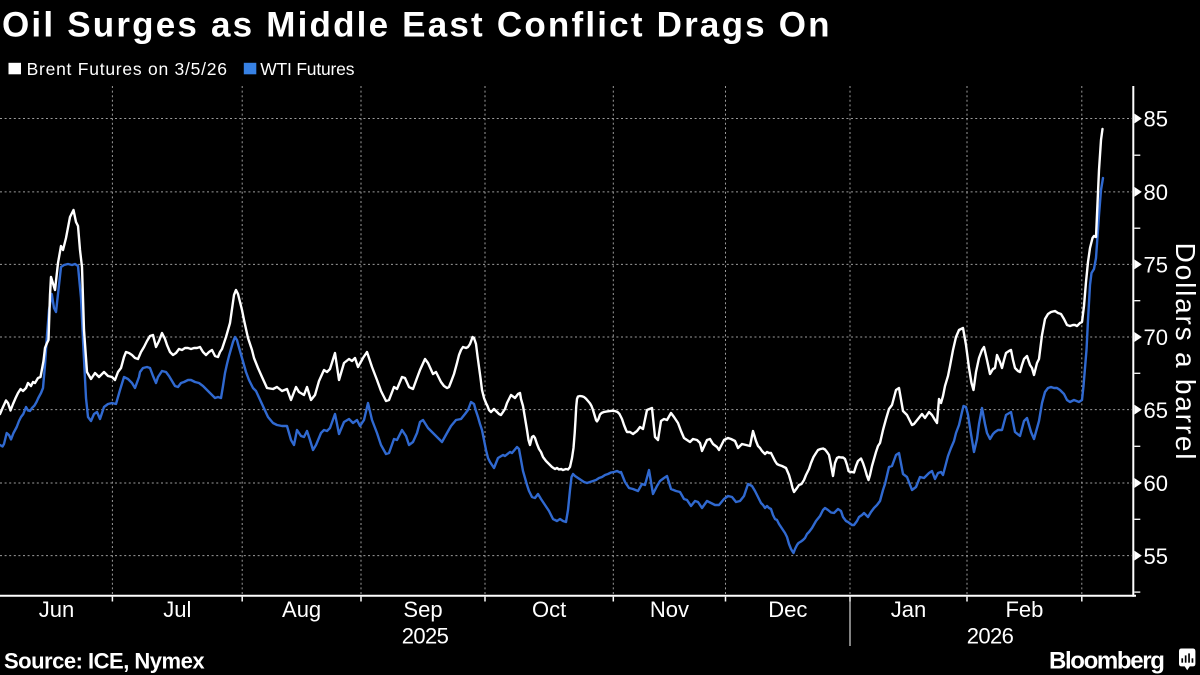  Describe the element at coordinates (1156, 192) in the screenshot. I see `svg-text: 80` at that location.